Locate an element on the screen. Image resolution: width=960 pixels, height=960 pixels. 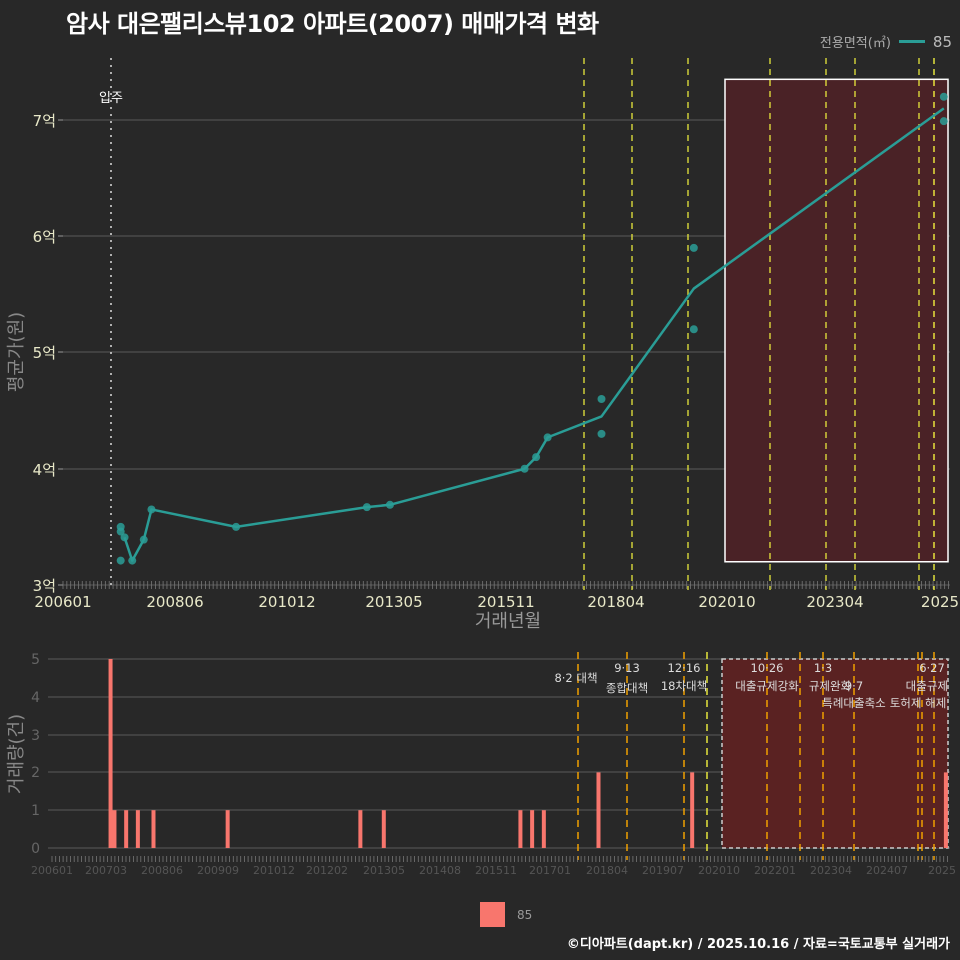
x-tick-label: 201408 is located at coordinates (440, 870).